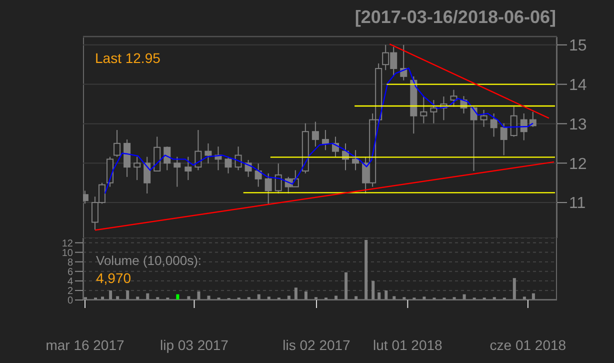  Describe the element at coordinates (70, 272) in the screenshot. I see `y-tick-label: 6` at that location.